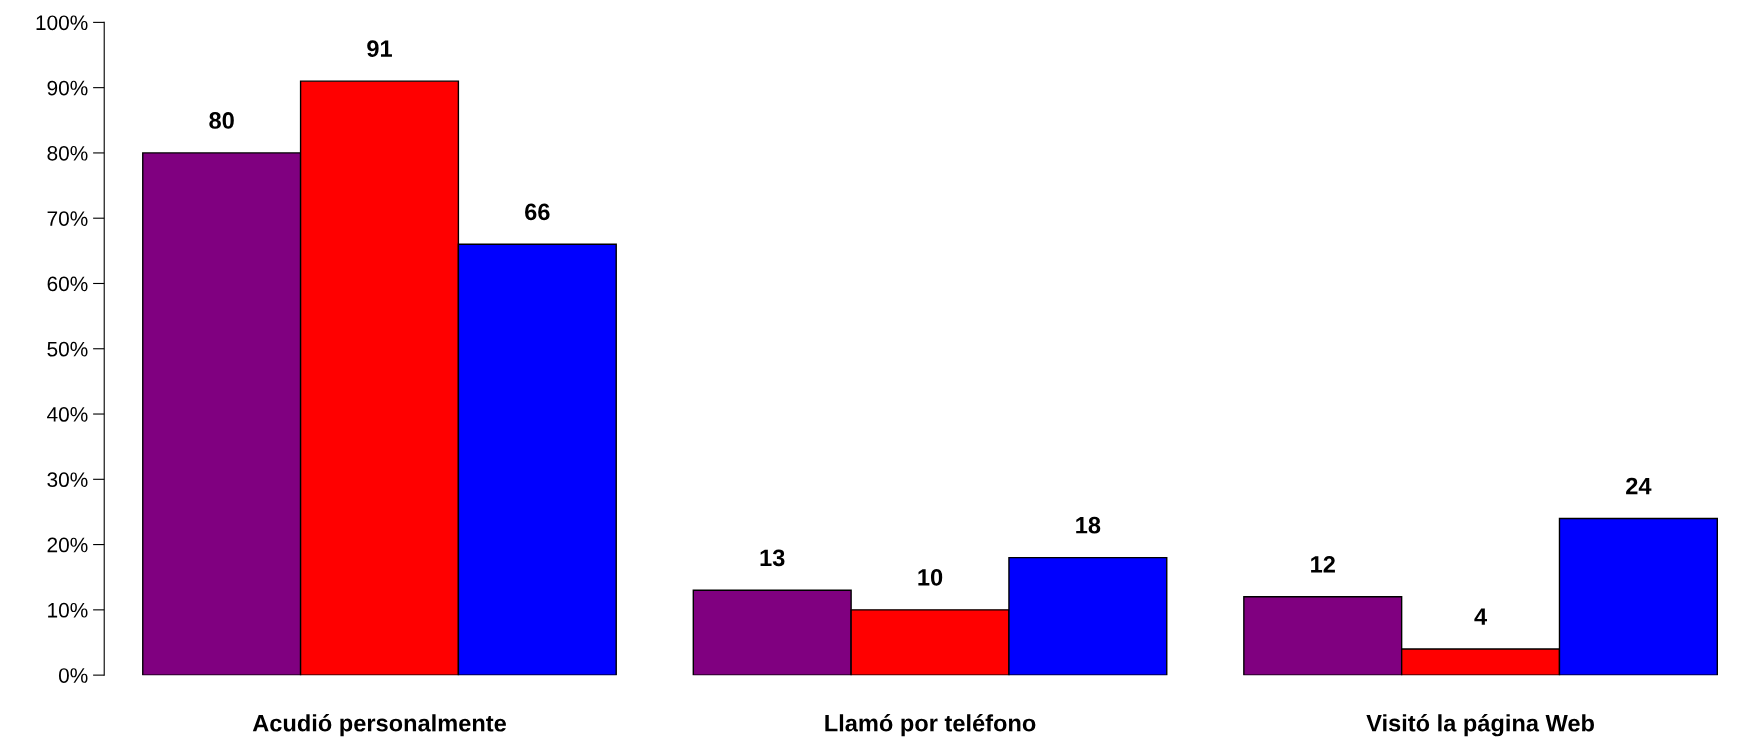 Image resolution: width=1737 pixels, height=746 pixels. What do you see at coordinates (537, 212) in the screenshot?
I see `data-label: 66` at bounding box center [537, 212].